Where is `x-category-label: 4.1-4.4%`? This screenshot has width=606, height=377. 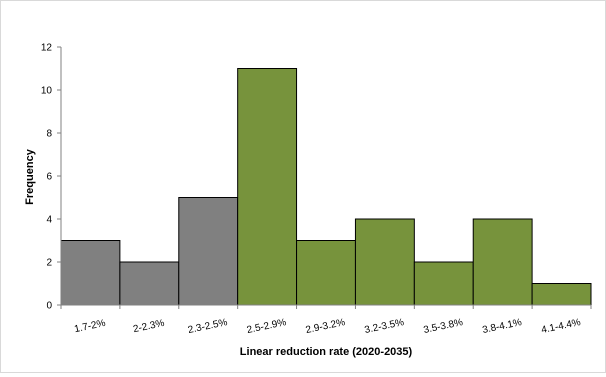
x-category-label: 4.1-4.4% is located at coordinates (561, 326).